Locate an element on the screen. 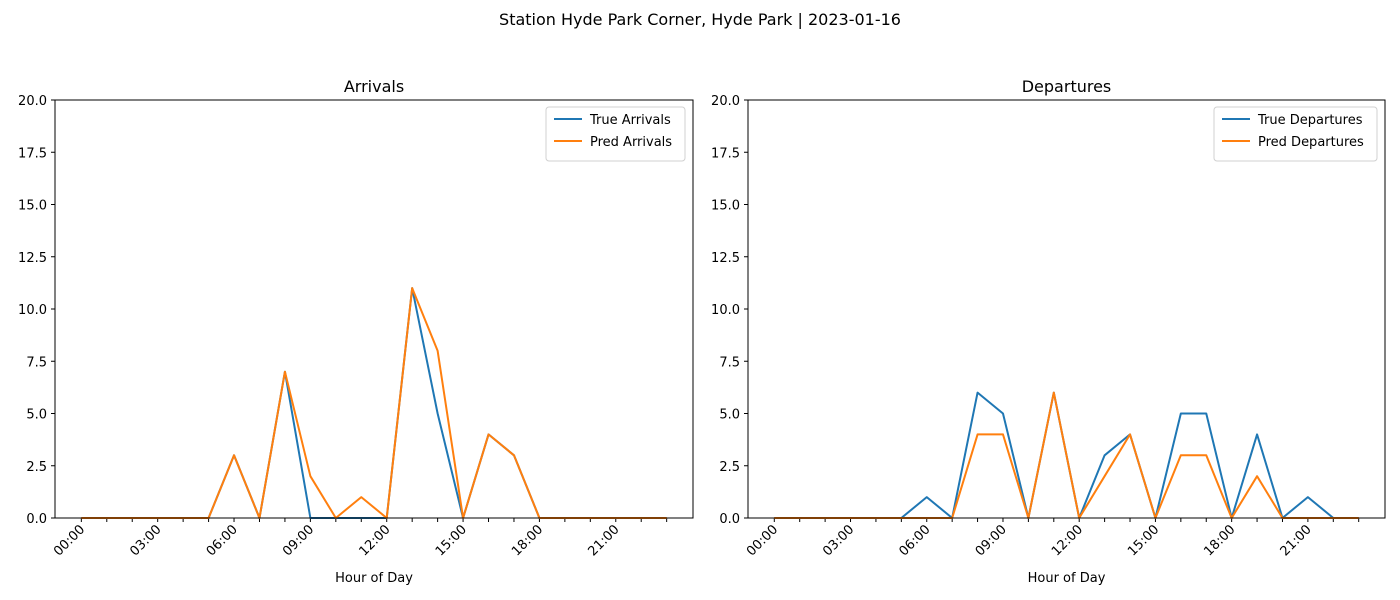 The image size is (1400, 600). legend-label: True Departures is located at coordinates (1310, 120).